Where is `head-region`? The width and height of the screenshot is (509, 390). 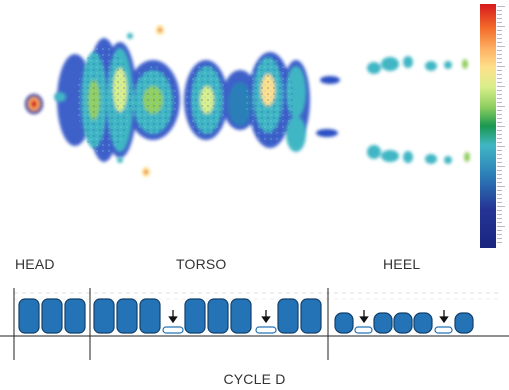
head-region is located at coordinates (45, 103).